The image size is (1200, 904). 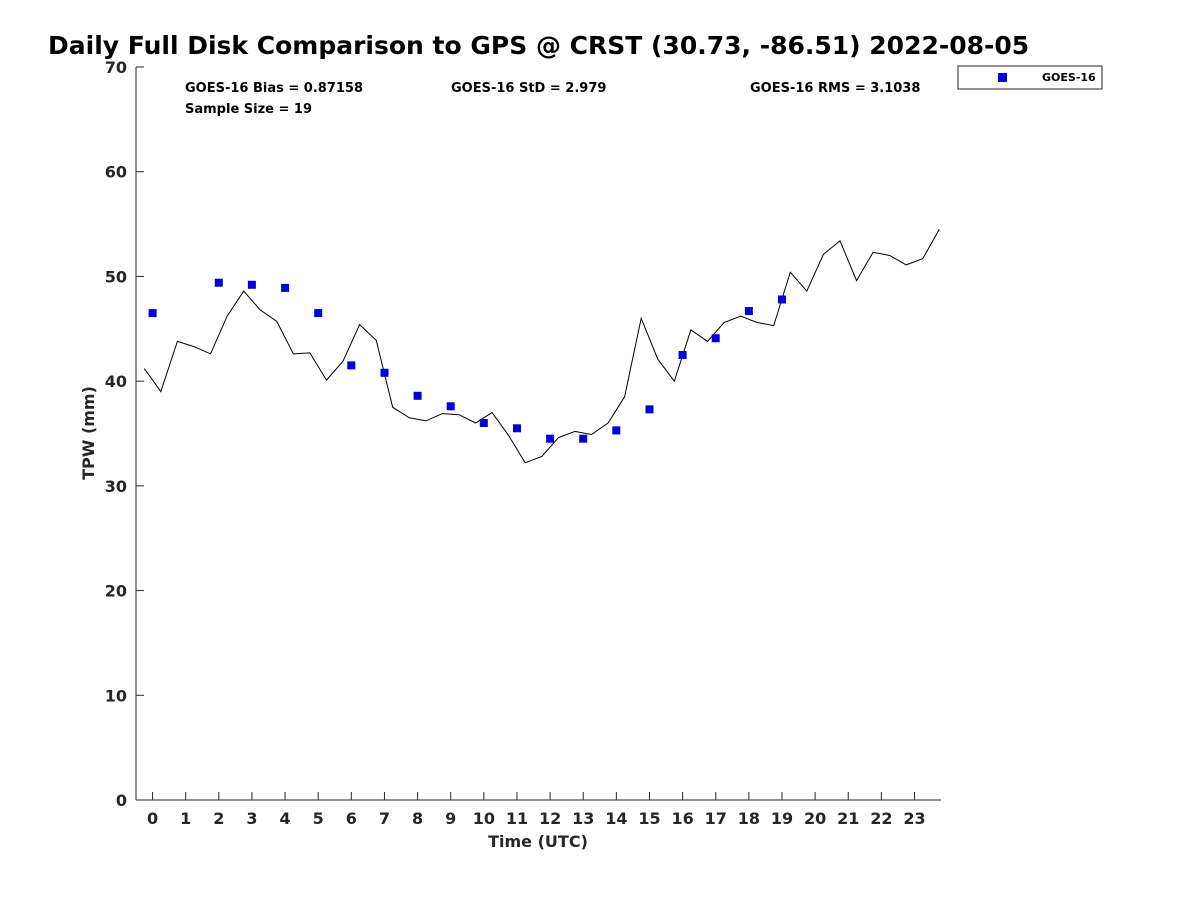 I want to click on y-tick-label: 30, so click(x=116, y=486).